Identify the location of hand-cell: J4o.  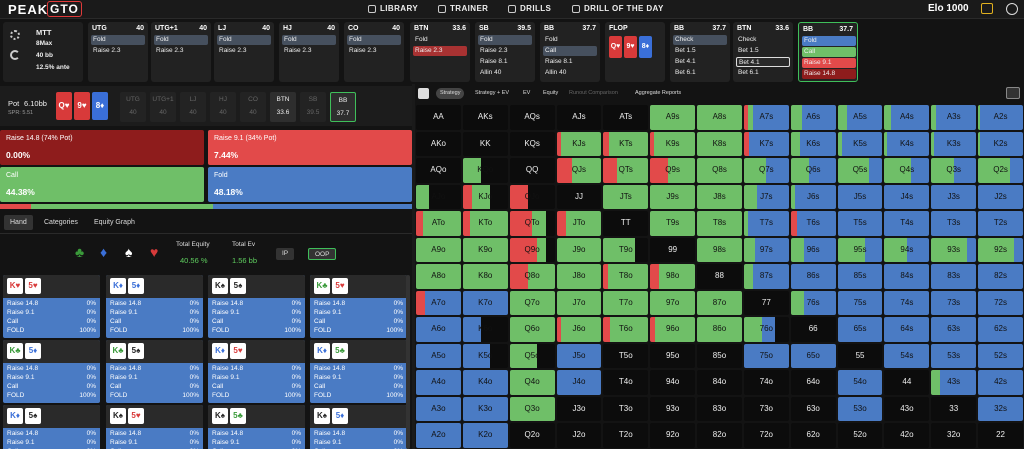
(579, 382).